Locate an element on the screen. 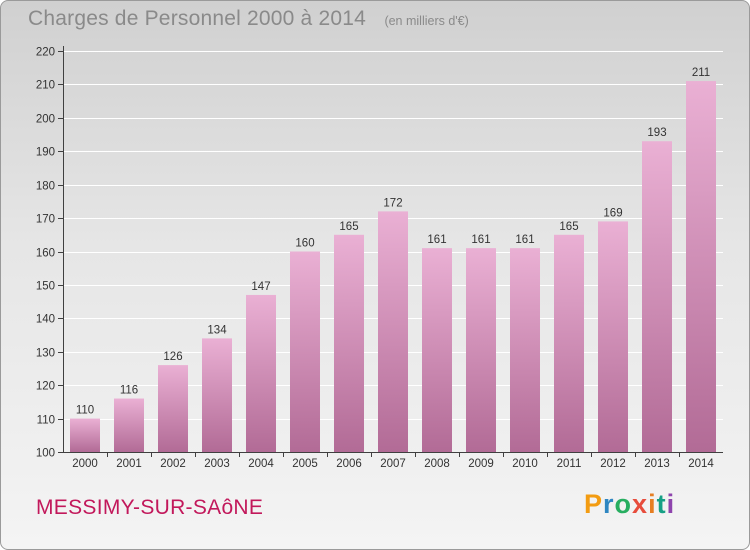 This screenshot has width=750, height=550. x-tick-label: 2007 is located at coordinates (393, 464).